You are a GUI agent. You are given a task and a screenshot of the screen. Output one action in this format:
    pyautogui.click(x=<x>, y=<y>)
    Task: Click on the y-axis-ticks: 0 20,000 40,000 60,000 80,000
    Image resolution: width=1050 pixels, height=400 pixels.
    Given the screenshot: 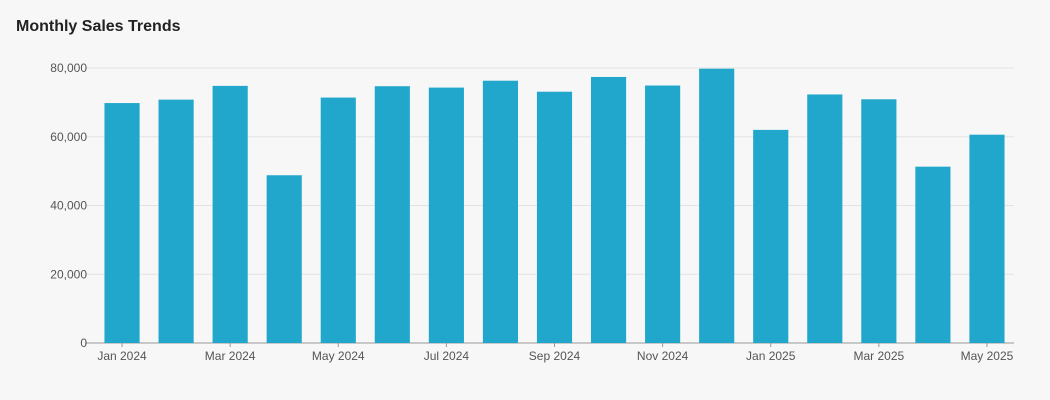 What is the action you would take?
    pyautogui.click(x=68, y=205)
    